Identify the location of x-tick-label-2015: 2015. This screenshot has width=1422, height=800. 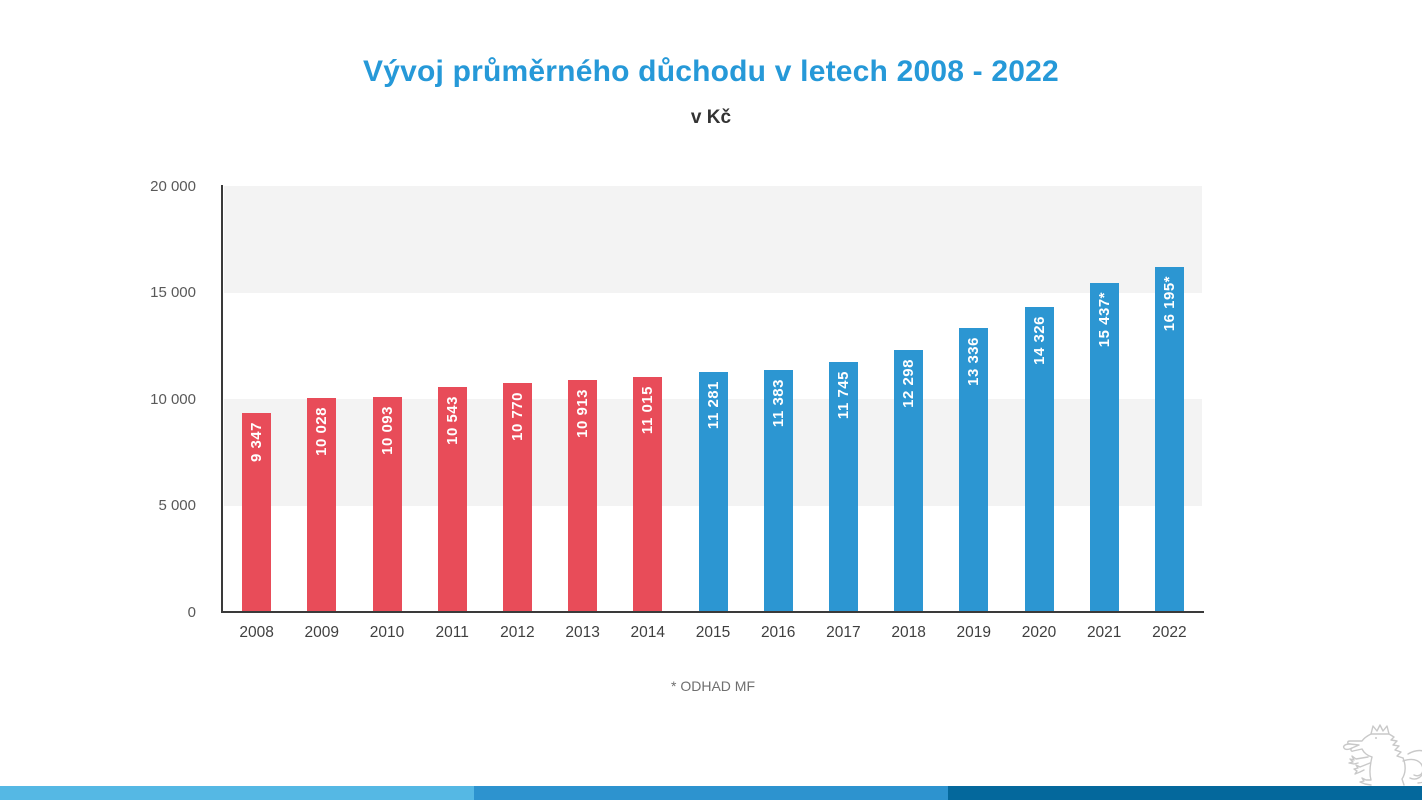
(713, 632).